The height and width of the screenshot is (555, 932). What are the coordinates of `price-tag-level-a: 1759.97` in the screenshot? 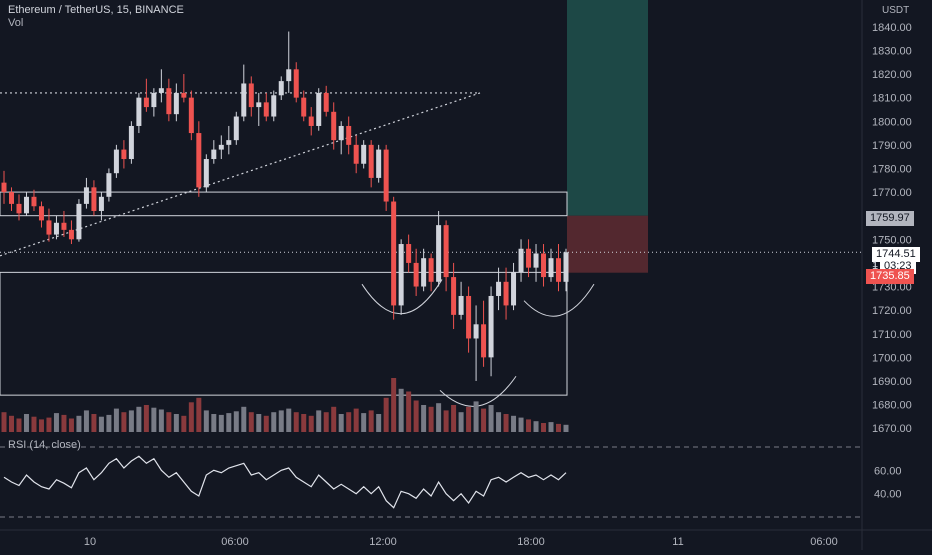 It's located at (890, 218).